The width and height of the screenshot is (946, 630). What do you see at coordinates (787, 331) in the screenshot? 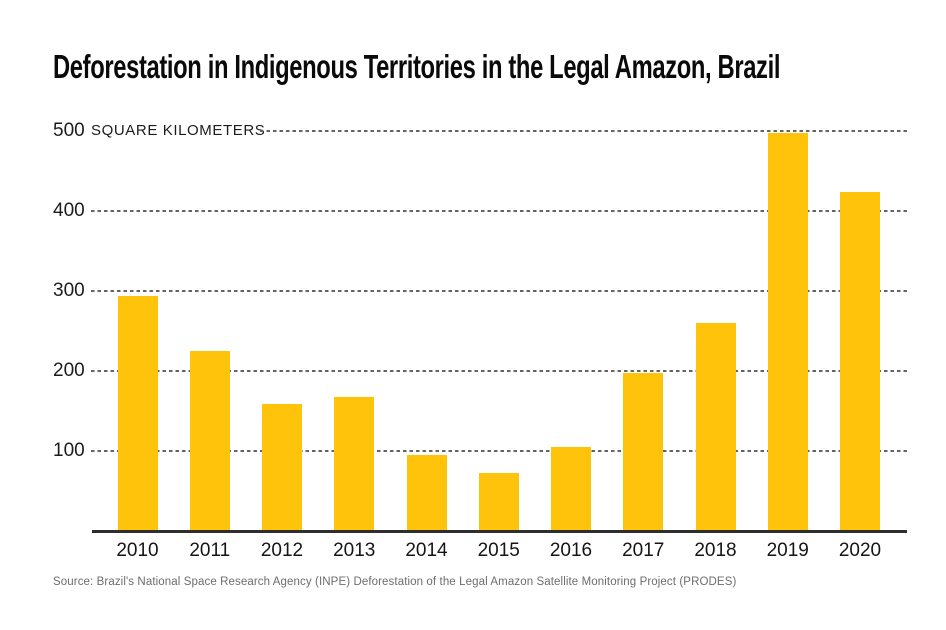
I see `bar-2019` at bounding box center [787, 331].